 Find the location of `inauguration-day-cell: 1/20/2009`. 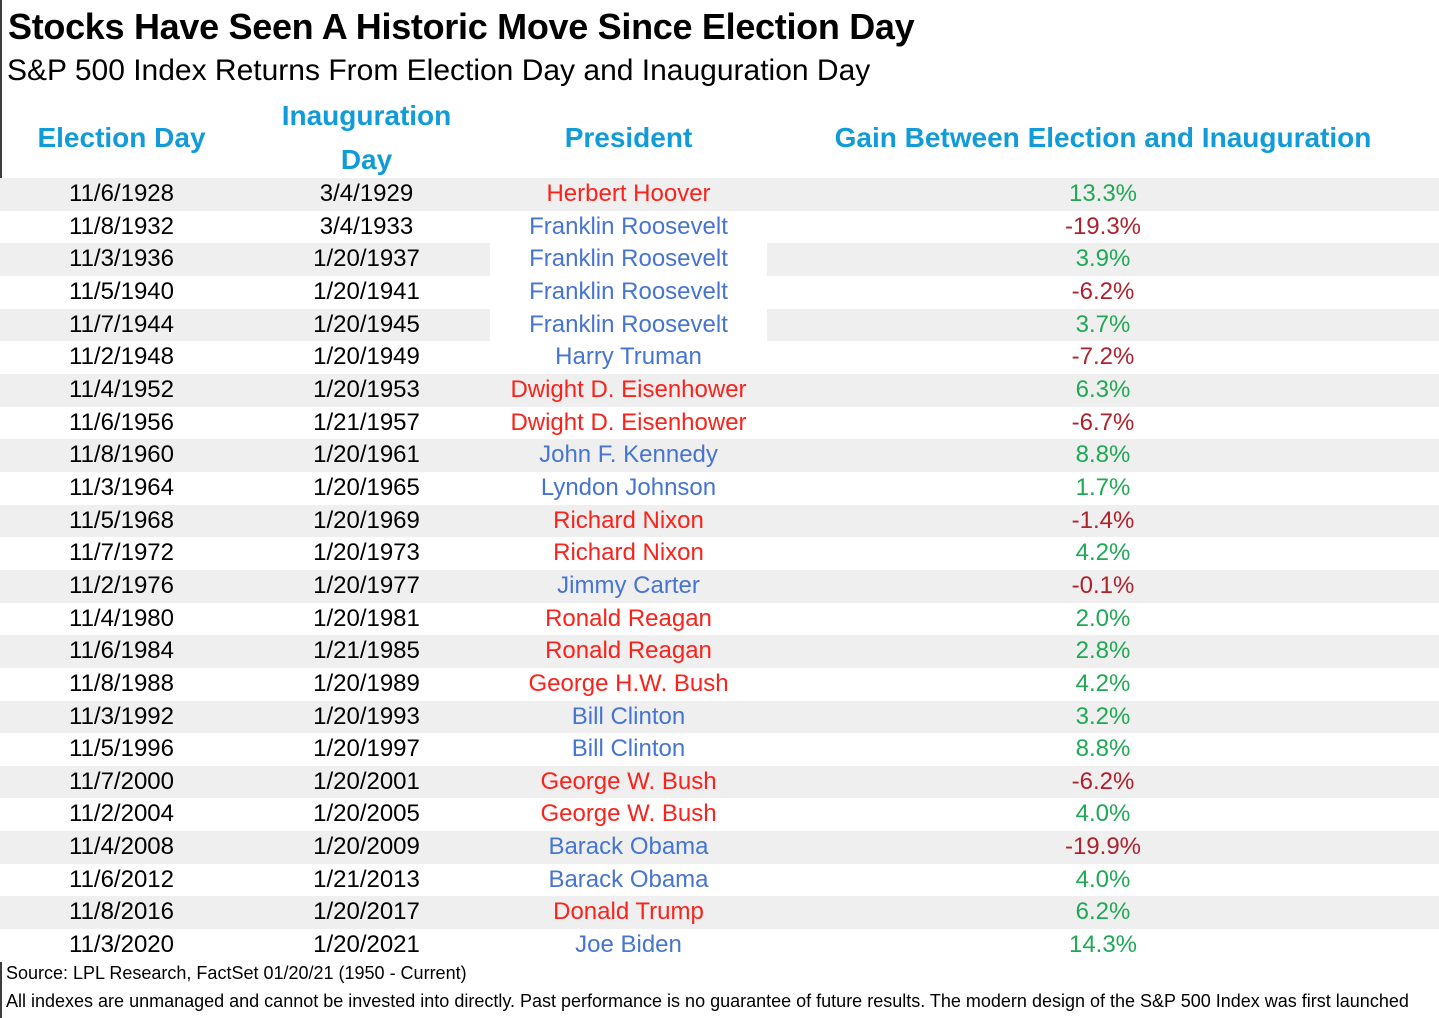

inauguration-day-cell: 1/20/2009 is located at coordinates (366, 847).